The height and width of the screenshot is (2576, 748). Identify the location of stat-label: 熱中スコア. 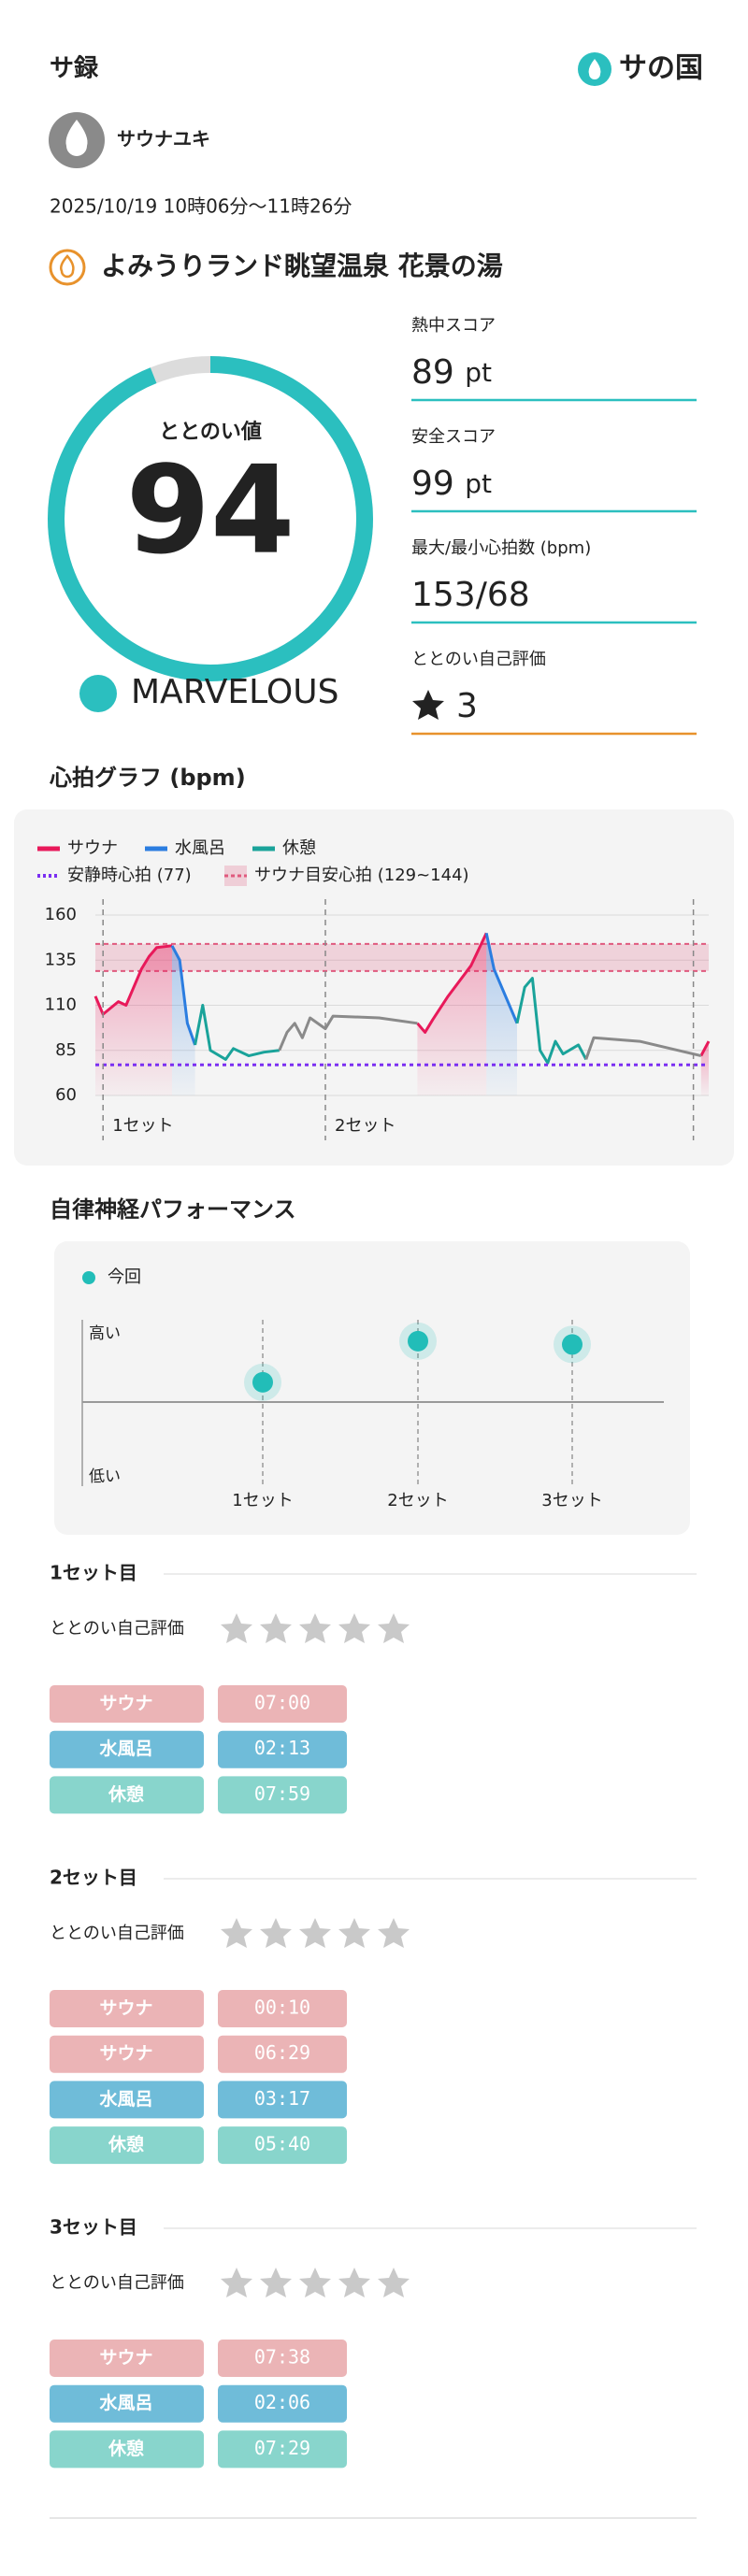
(454, 326).